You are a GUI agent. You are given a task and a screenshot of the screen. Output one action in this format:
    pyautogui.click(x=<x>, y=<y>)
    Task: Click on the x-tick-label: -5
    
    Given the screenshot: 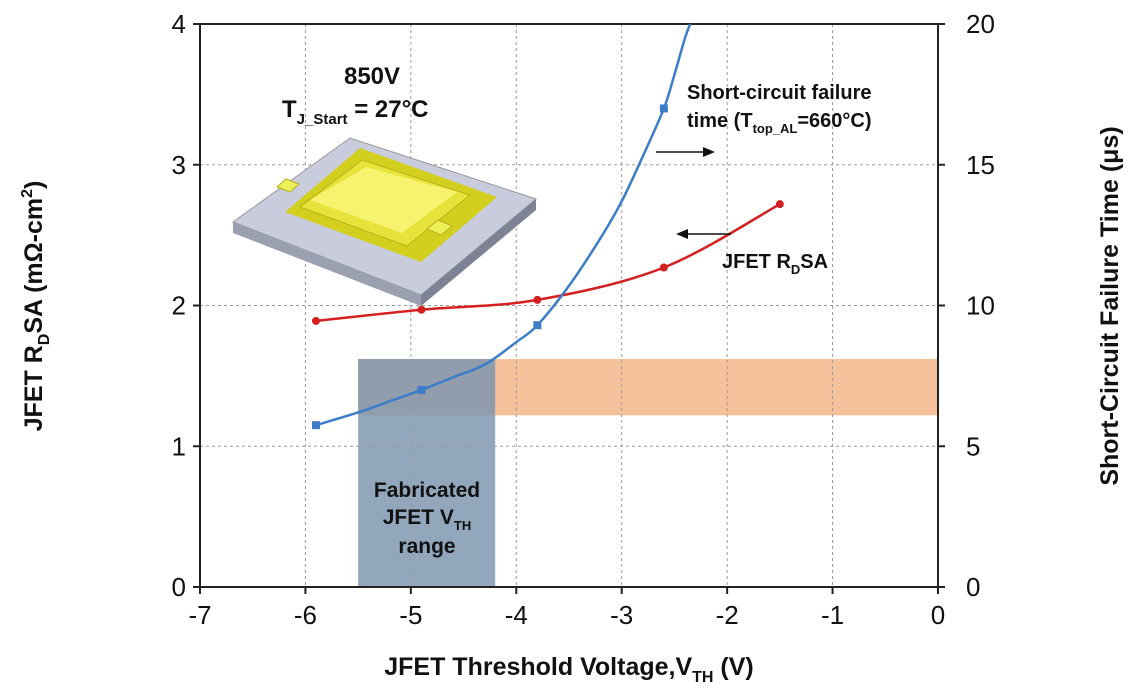 What is the action you would take?
    pyautogui.click(x=410, y=615)
    